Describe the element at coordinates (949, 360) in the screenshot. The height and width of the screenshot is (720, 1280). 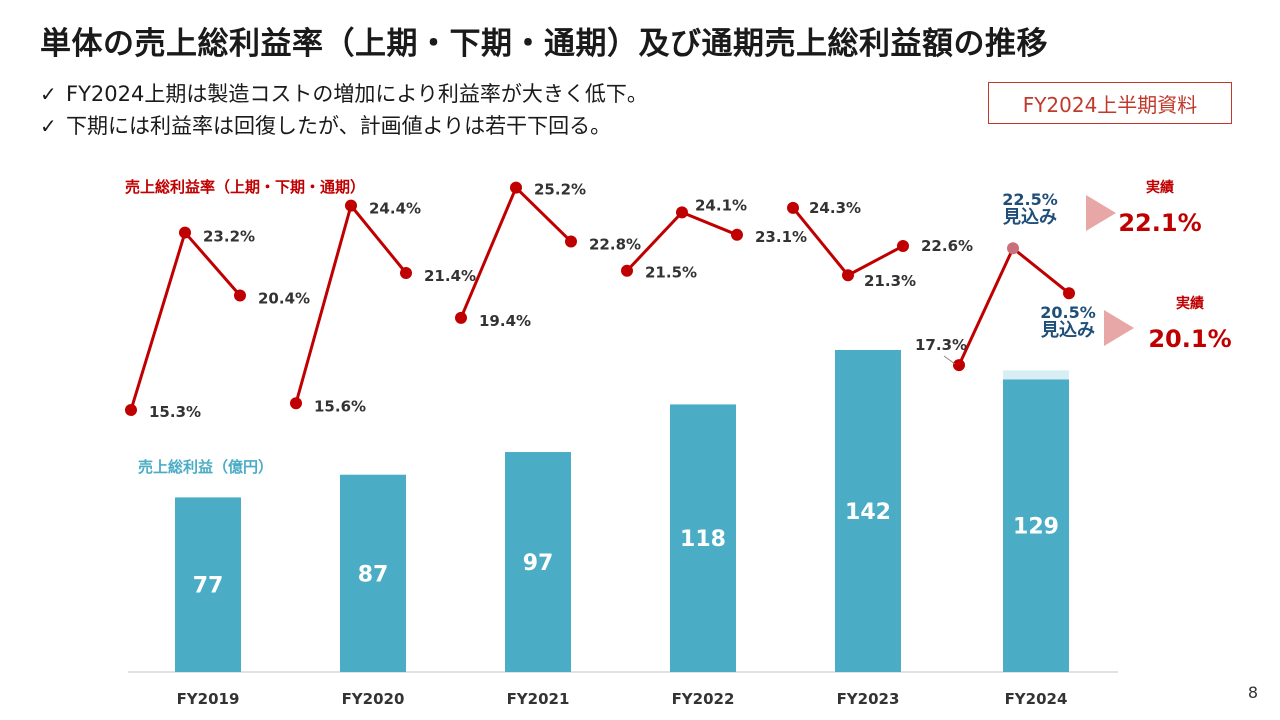
I see `leader-line` at that location.